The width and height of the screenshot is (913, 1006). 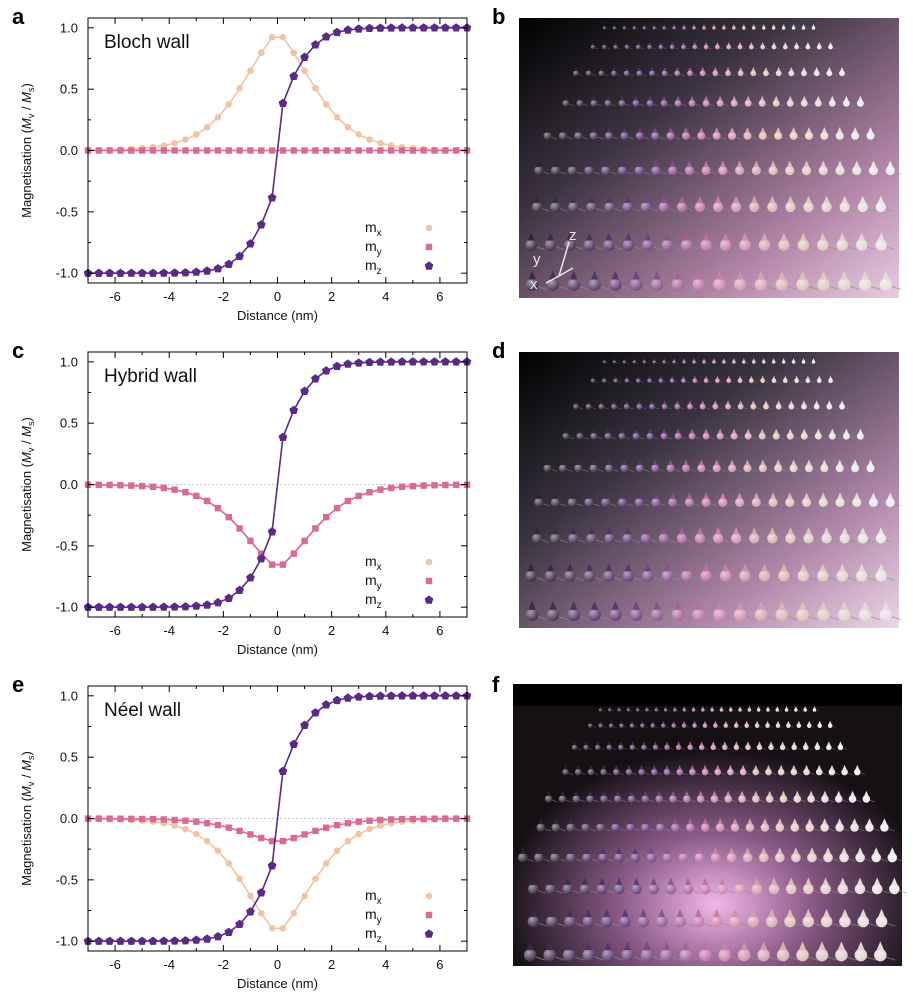 What do you see at coordinates (439, 296) in the screenshot?
I see `x-tick-label: 6` at bounding box center [439, 296].